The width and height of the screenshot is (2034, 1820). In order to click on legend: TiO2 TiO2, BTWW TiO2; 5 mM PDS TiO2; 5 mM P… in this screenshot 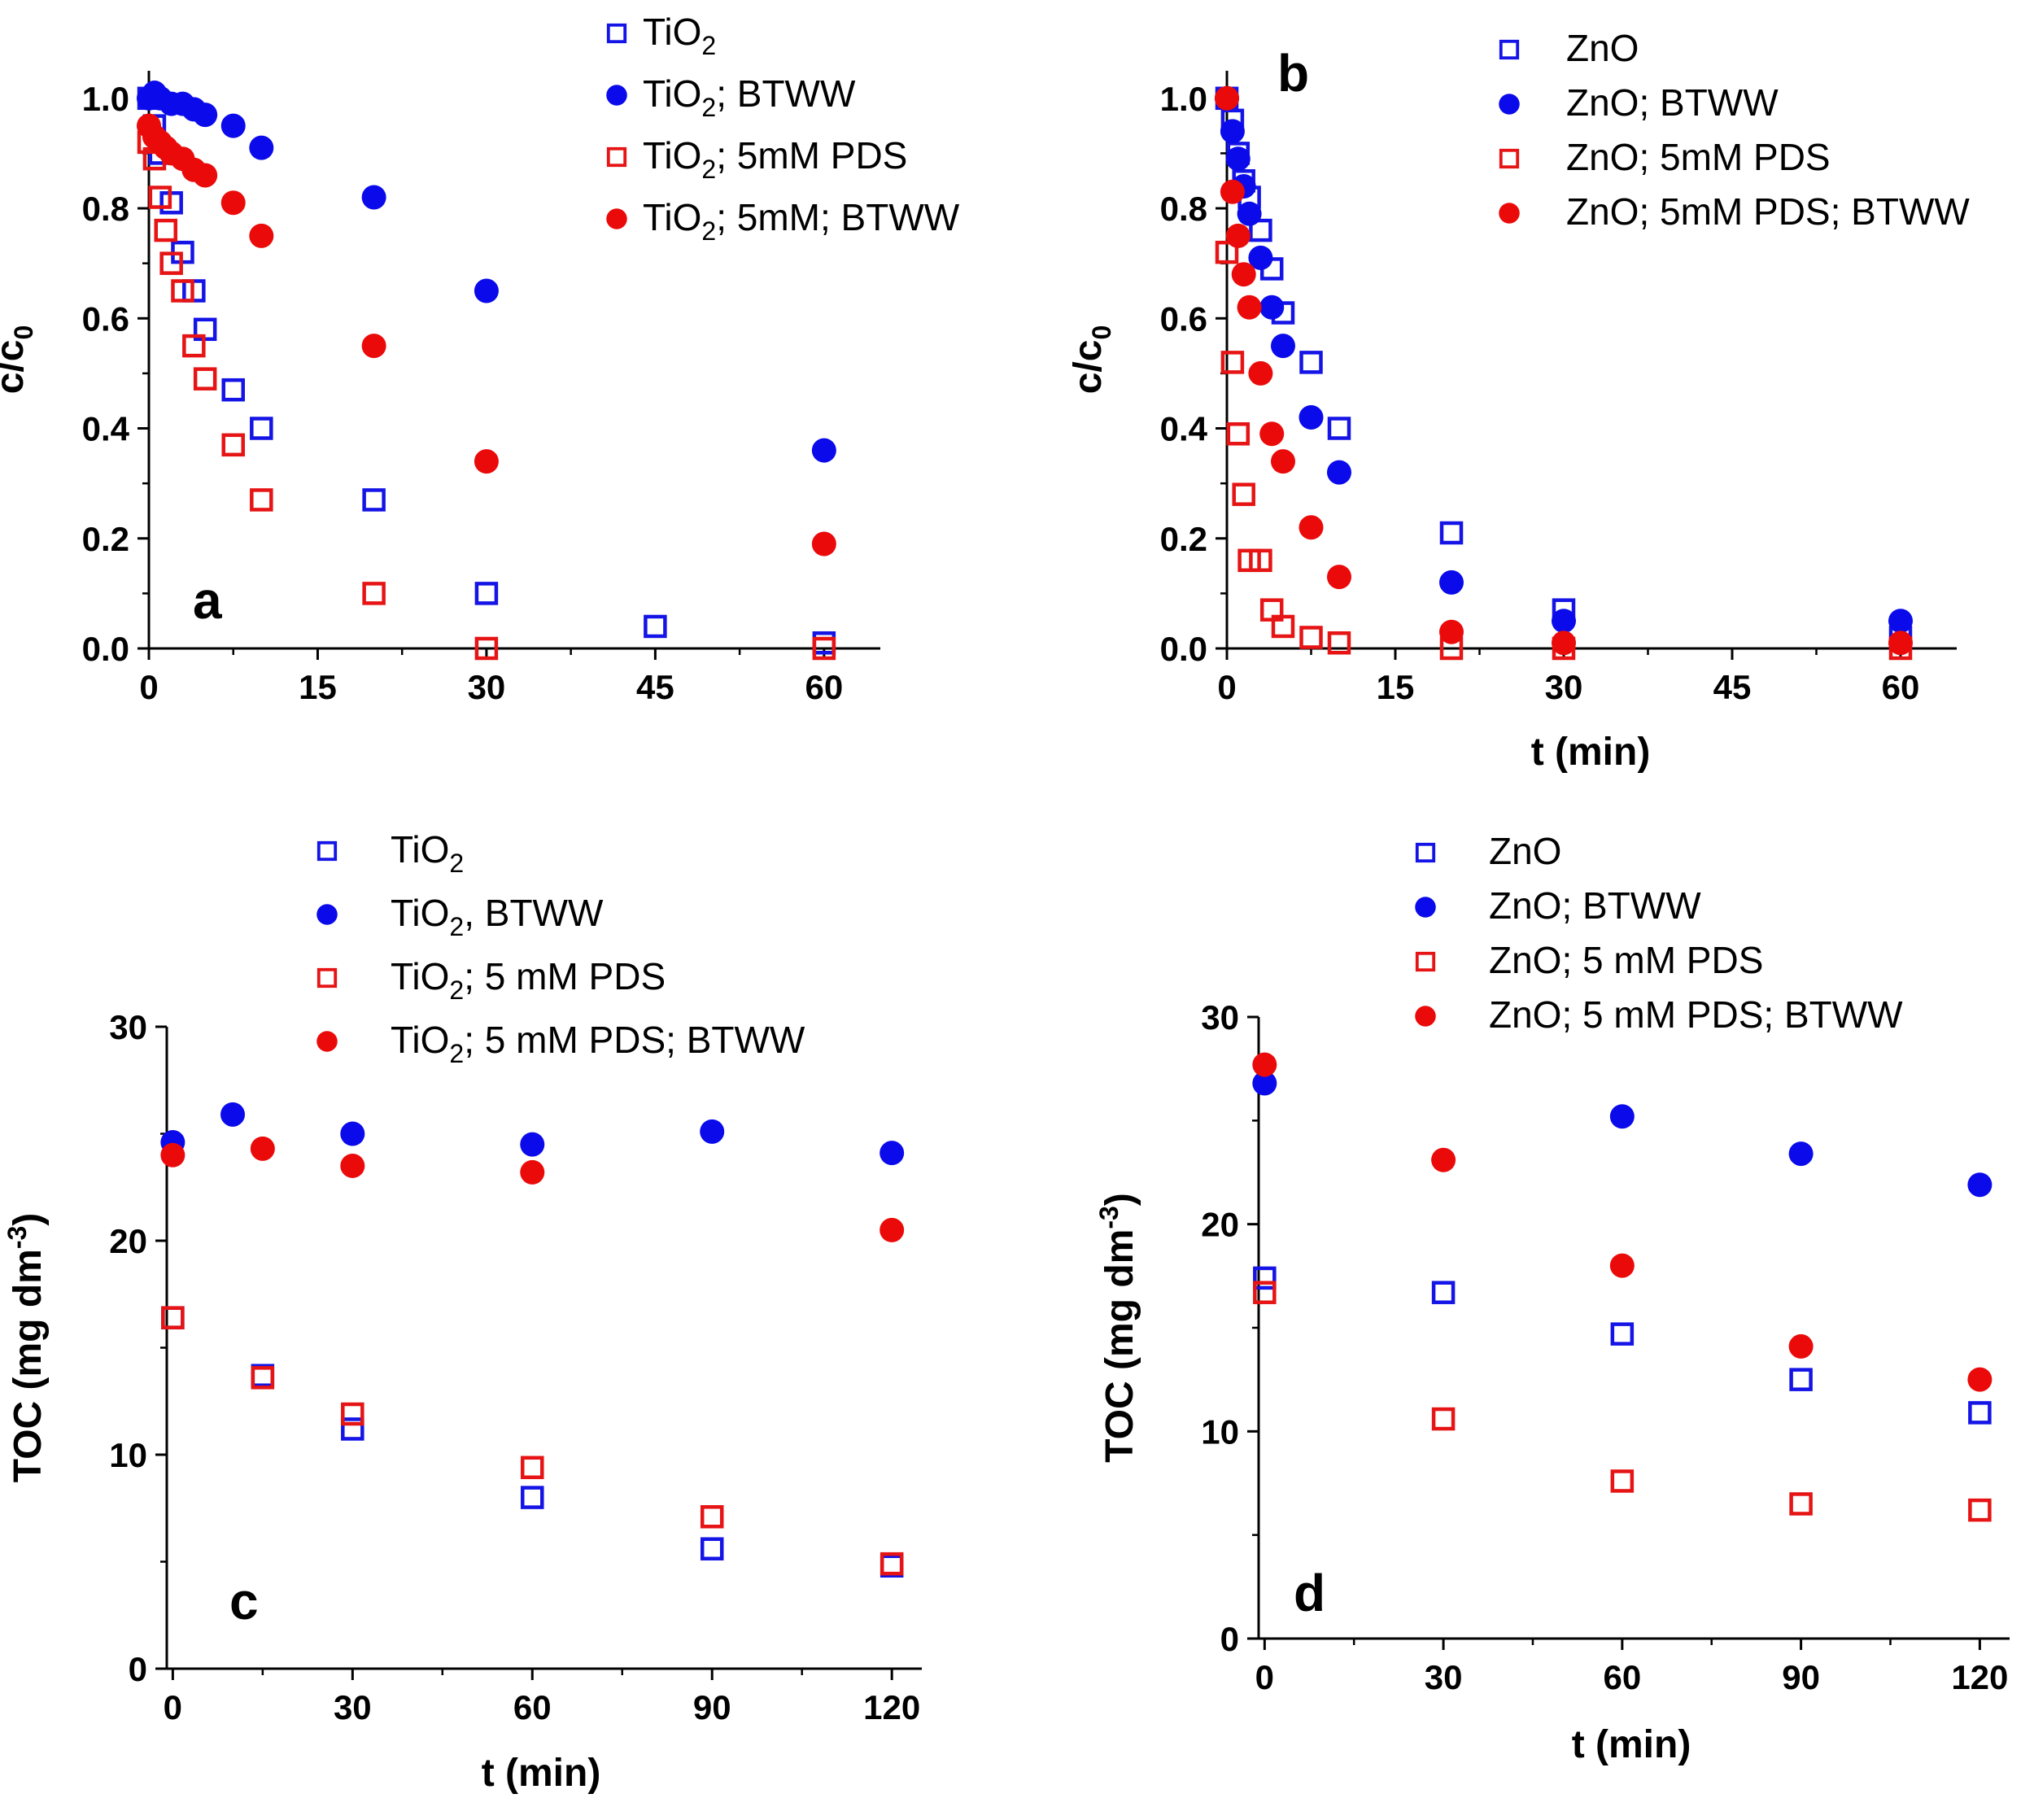, I will do `click(560, 948)`.